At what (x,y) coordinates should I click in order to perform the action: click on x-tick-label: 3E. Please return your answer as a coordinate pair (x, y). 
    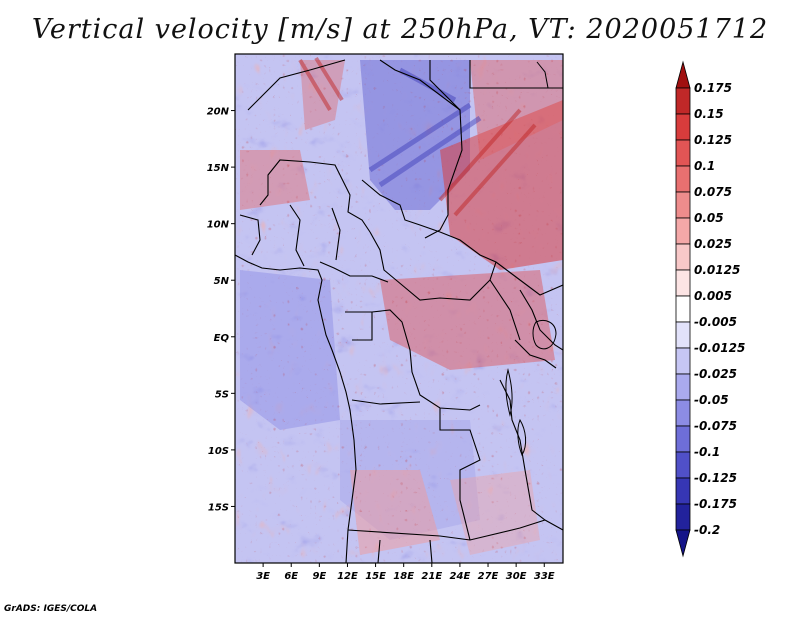
    Looking at the image, I should click on (263, 576).